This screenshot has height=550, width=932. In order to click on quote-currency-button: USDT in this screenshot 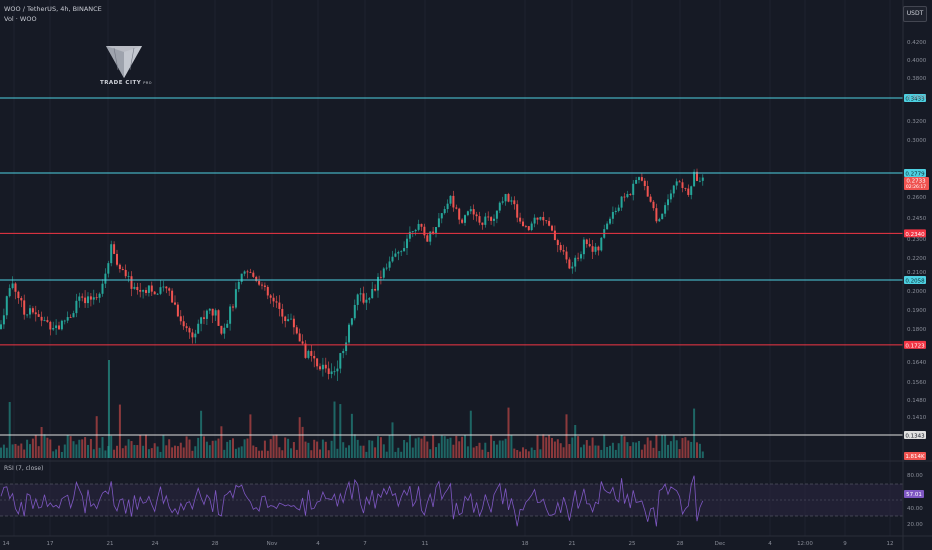, I will do `click(915, 14)`.